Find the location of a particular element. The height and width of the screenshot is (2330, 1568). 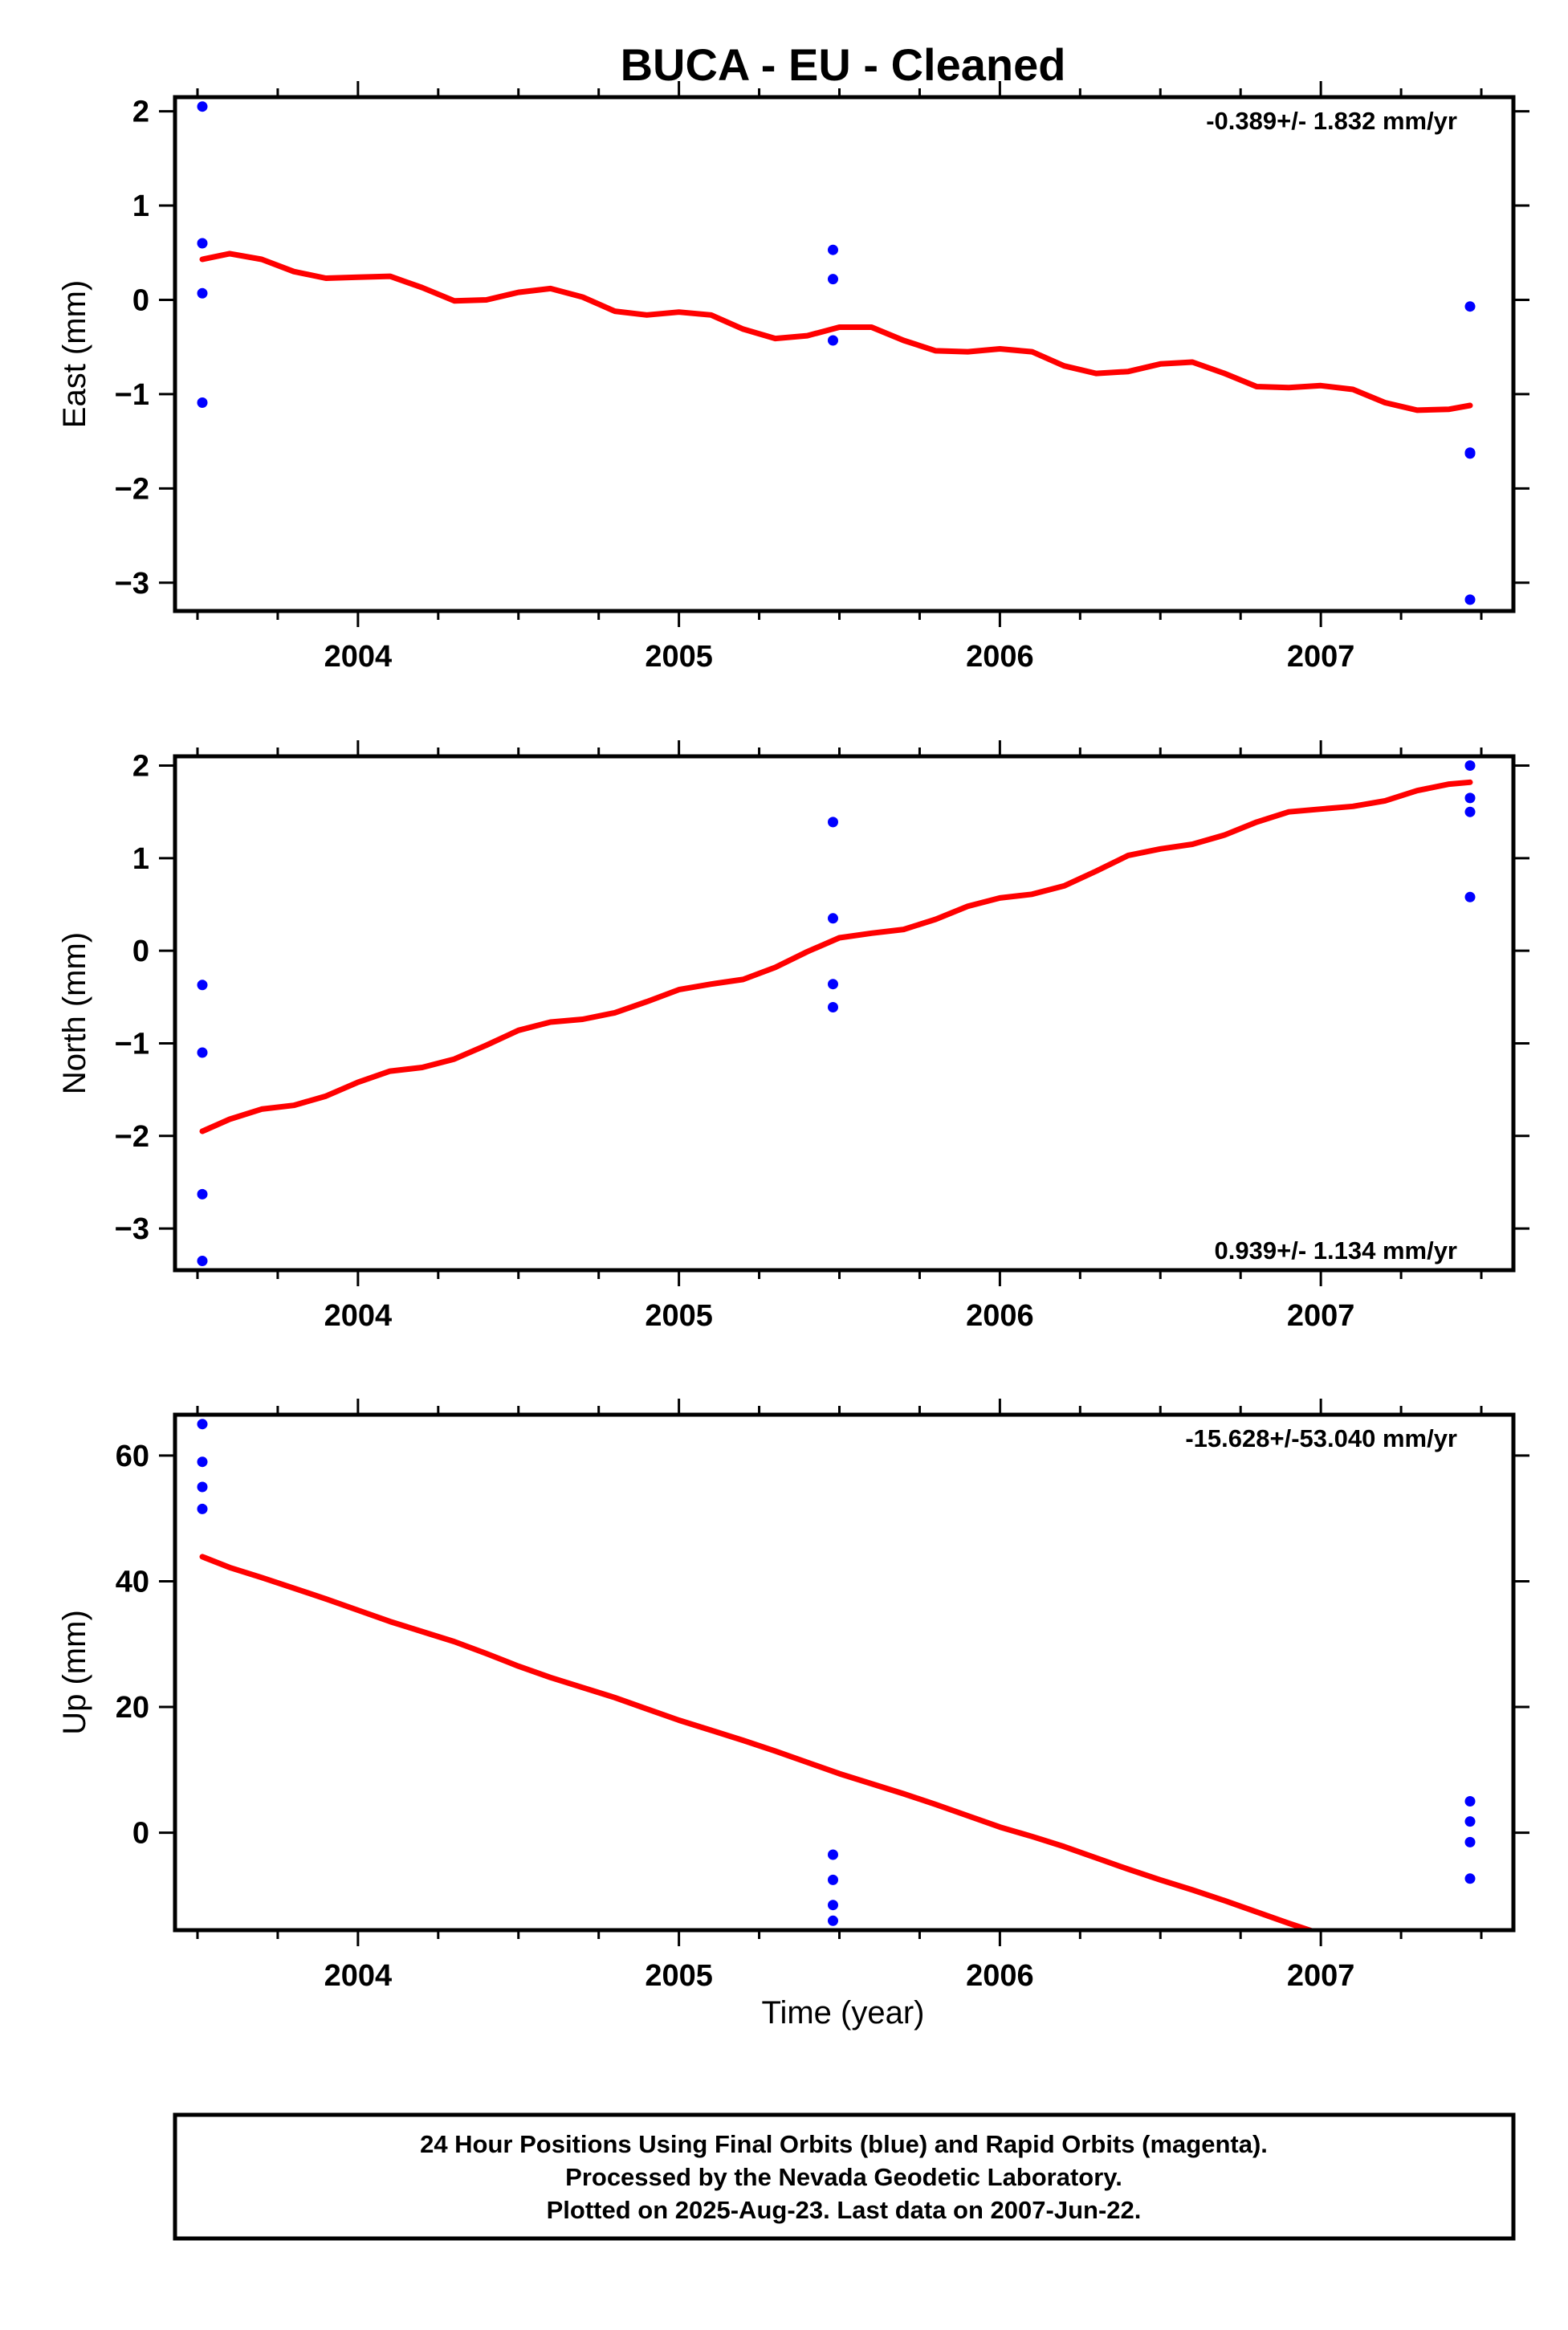

north-x-tick-label: 2006 is located at coordinates (1000, 1316).